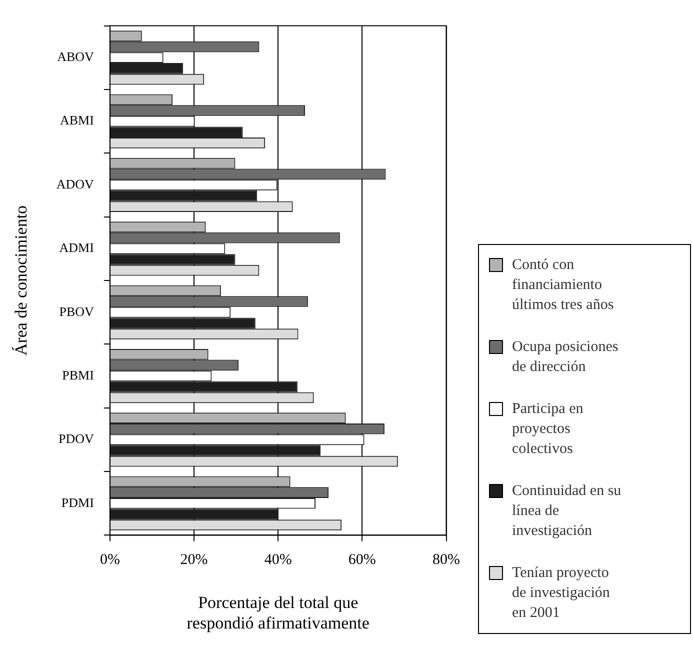 This screenshot has height=646, width=693. Describe the element at coordinates (77, 120) in the screenshot. I see `y-tick-label: ABMI` at that location.